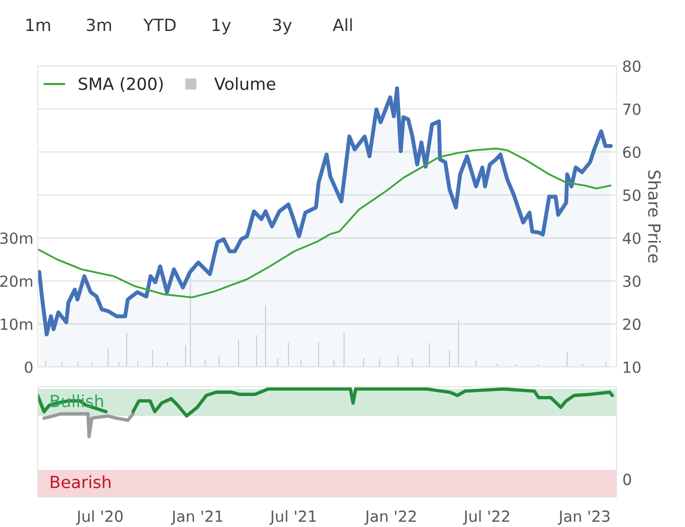 The image size is (685, 527). Describe the element at coordinates (28, 367) in the screenshot. I see `y2-tick-label: 0` at that location.